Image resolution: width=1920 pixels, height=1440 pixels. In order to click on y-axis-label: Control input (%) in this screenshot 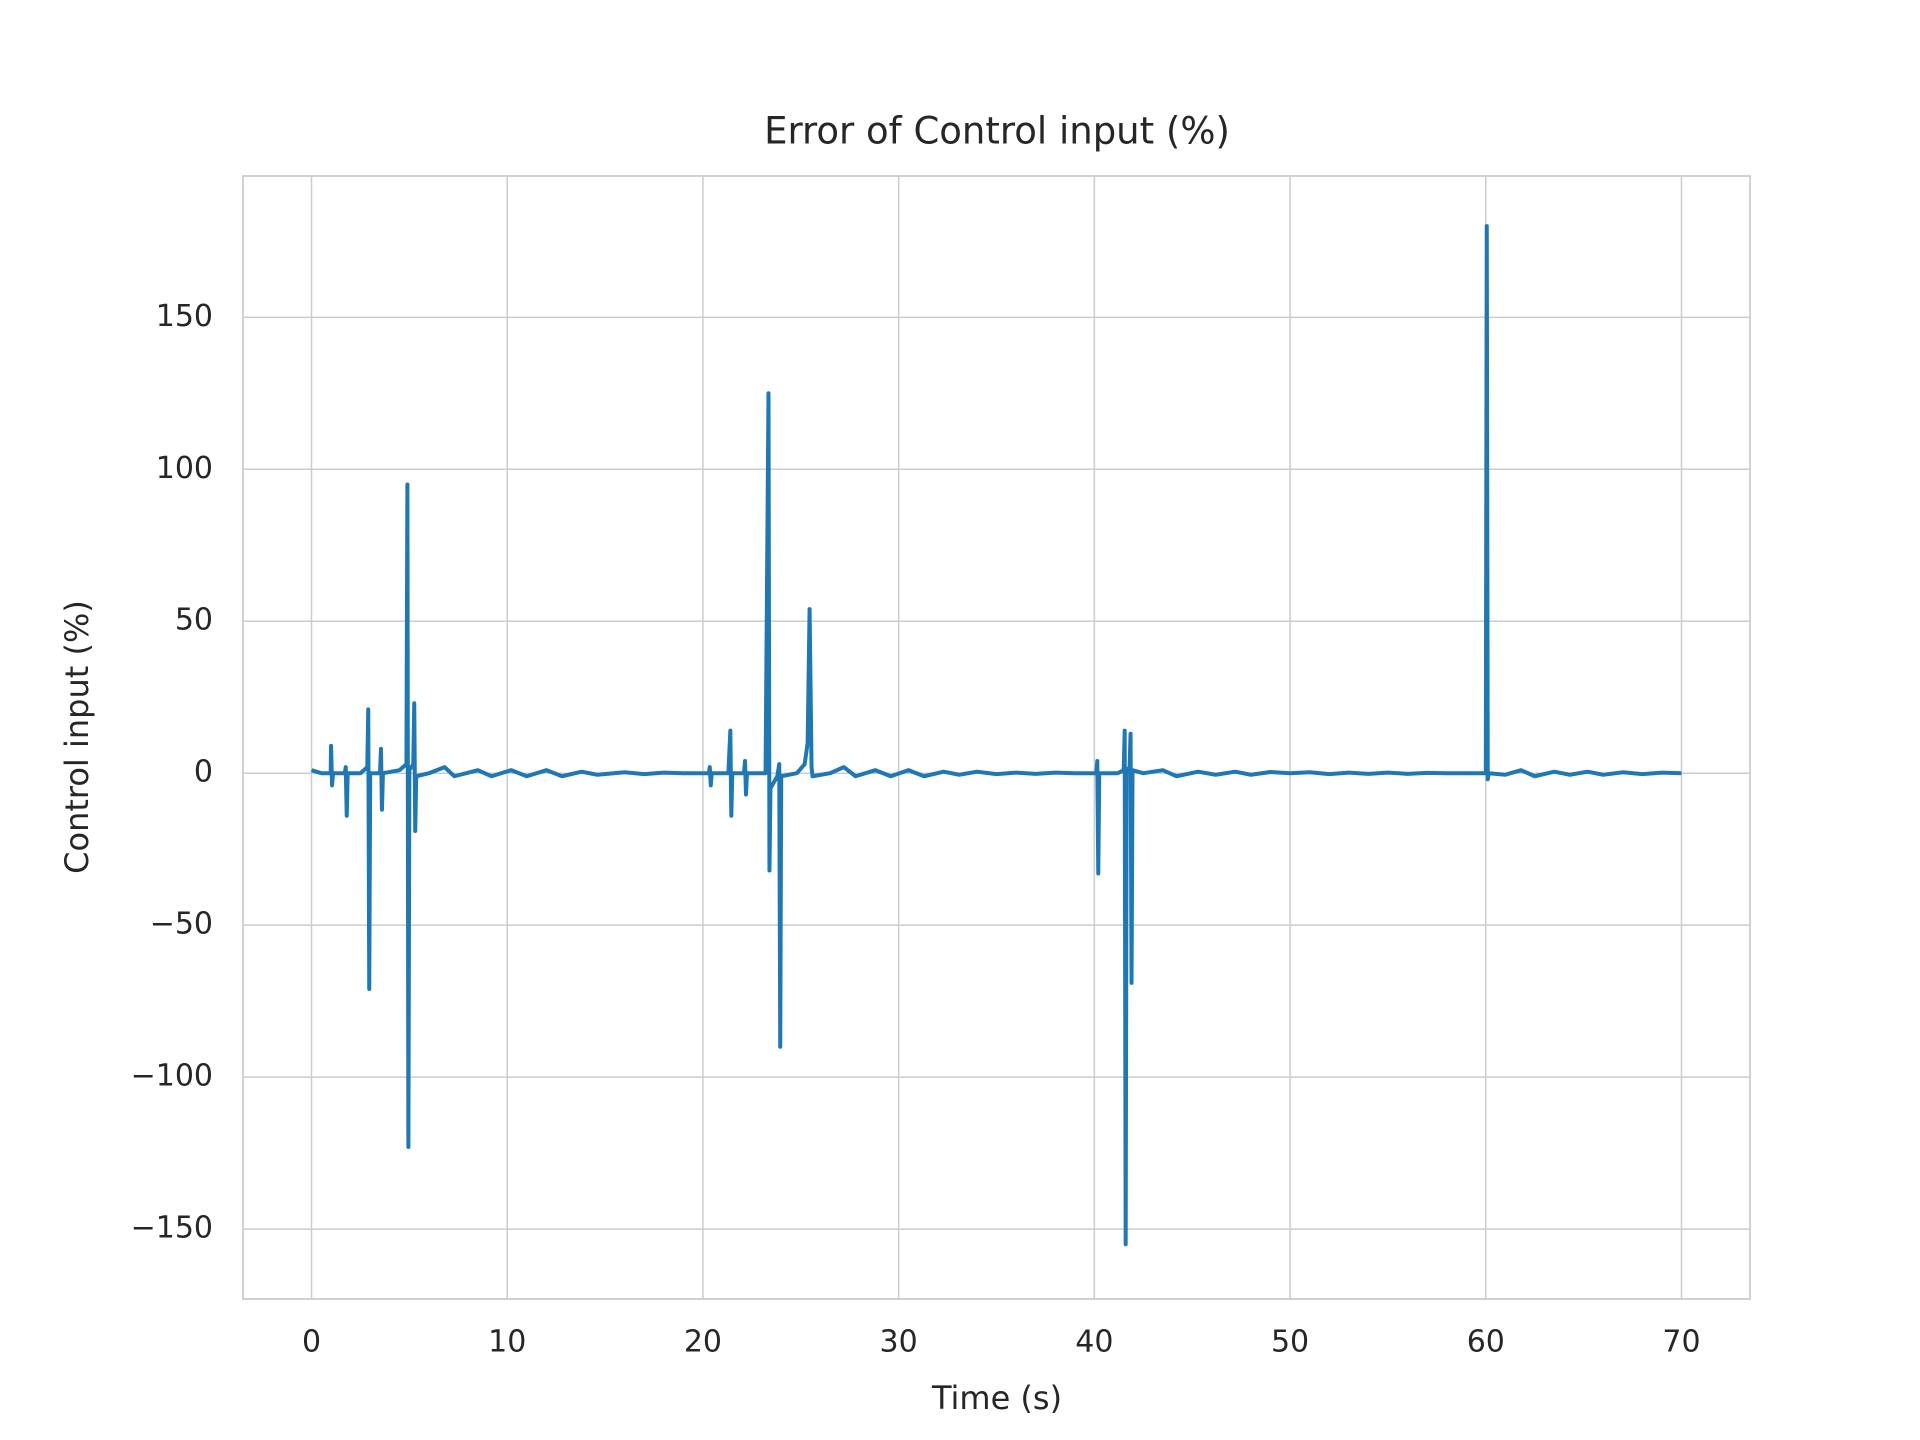, I will do `click(77, 737)`.